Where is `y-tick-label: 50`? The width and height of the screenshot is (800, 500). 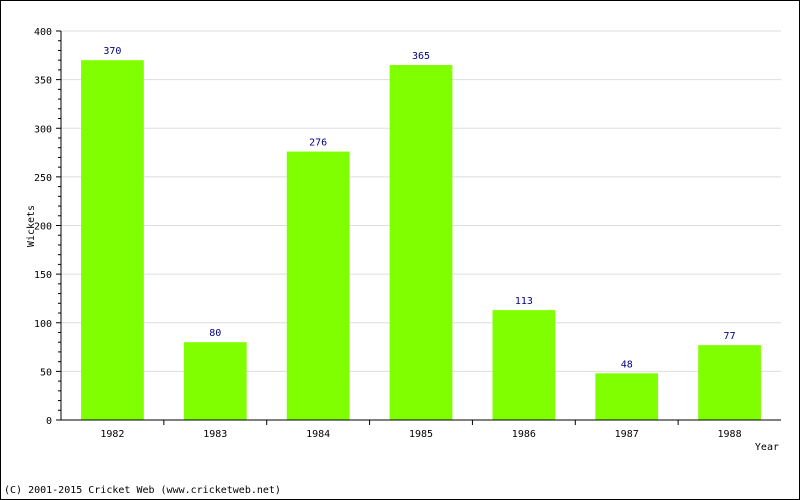
y-tick-label: 50 is located at coordinates (46, 372).